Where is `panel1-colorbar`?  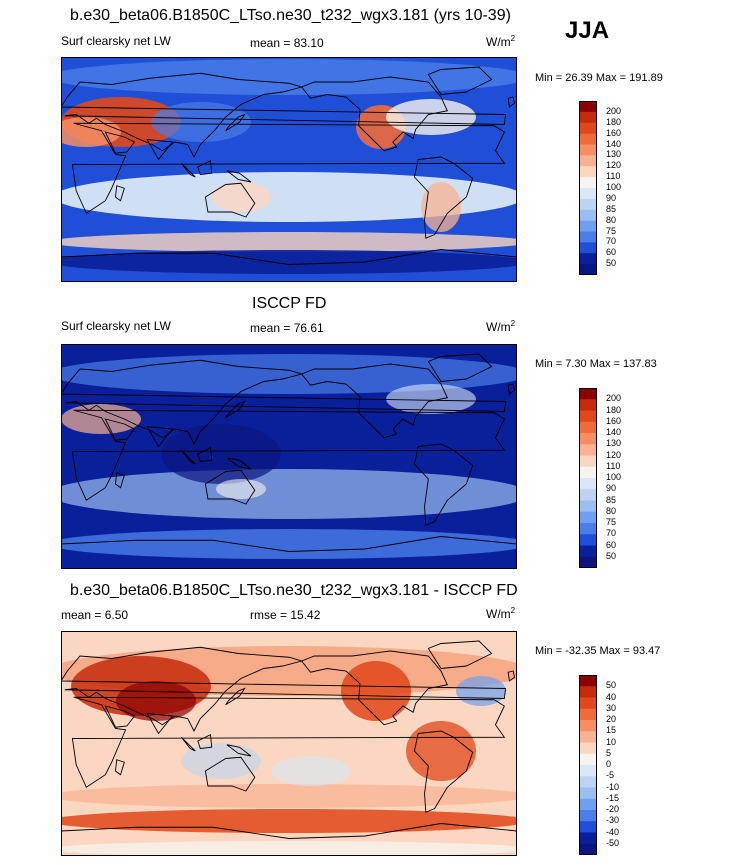 panel1-colorbar is located at coordinates (588, 188).